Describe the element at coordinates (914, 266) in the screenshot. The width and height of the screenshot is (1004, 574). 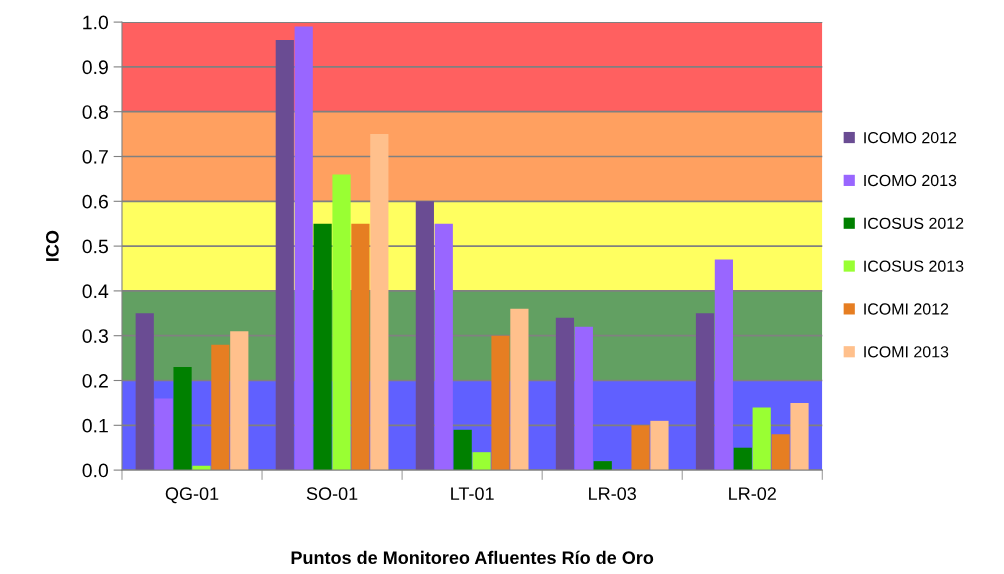
I see `legend-label: ICOSUS 2013` at that location.